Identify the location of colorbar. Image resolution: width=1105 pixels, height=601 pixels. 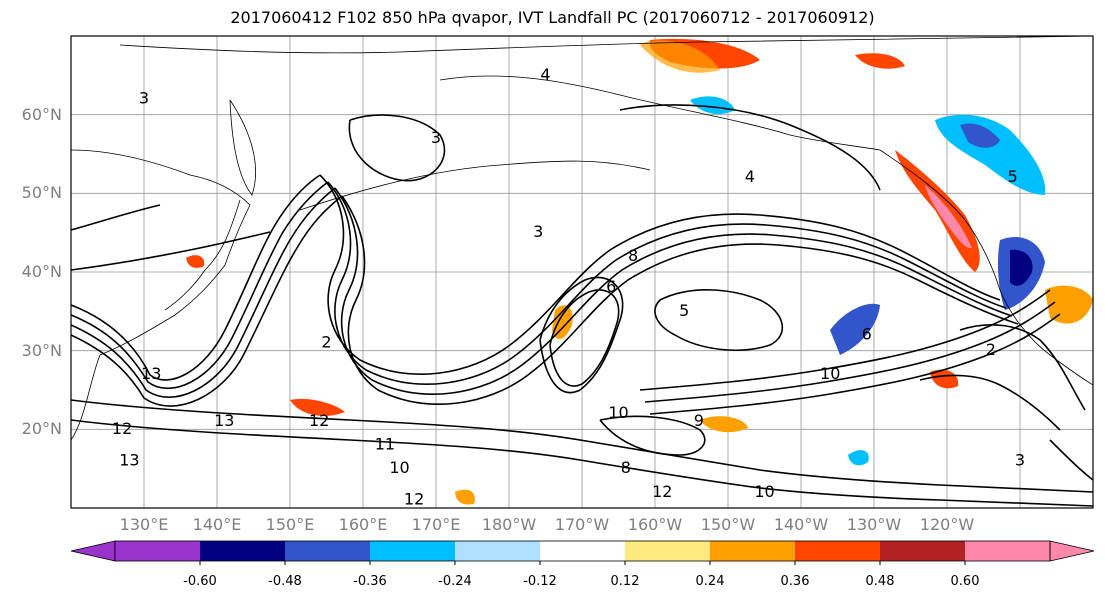
(582, 552).